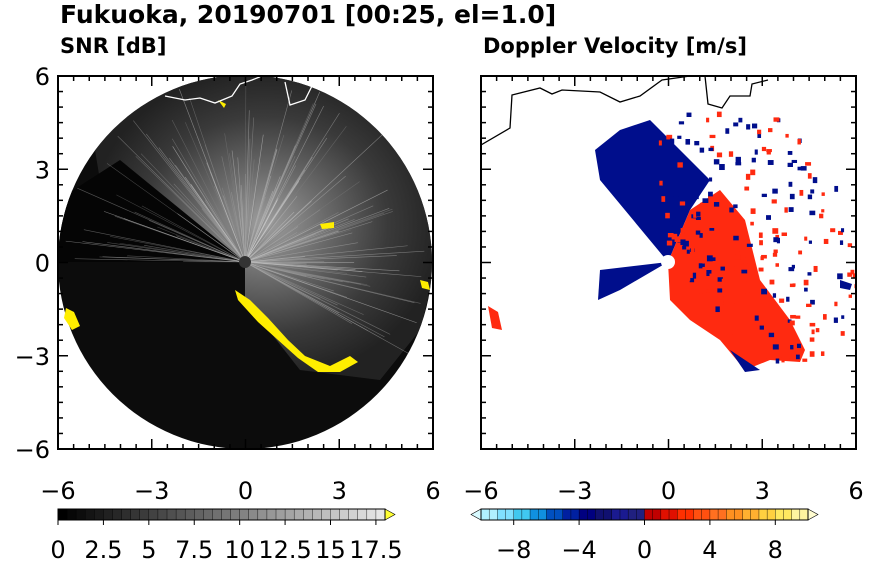  What do you see at coordinates (42, 264) in the screenshot?
I see `snr-y-tick-2: 0` at bounding box center [42, 264].